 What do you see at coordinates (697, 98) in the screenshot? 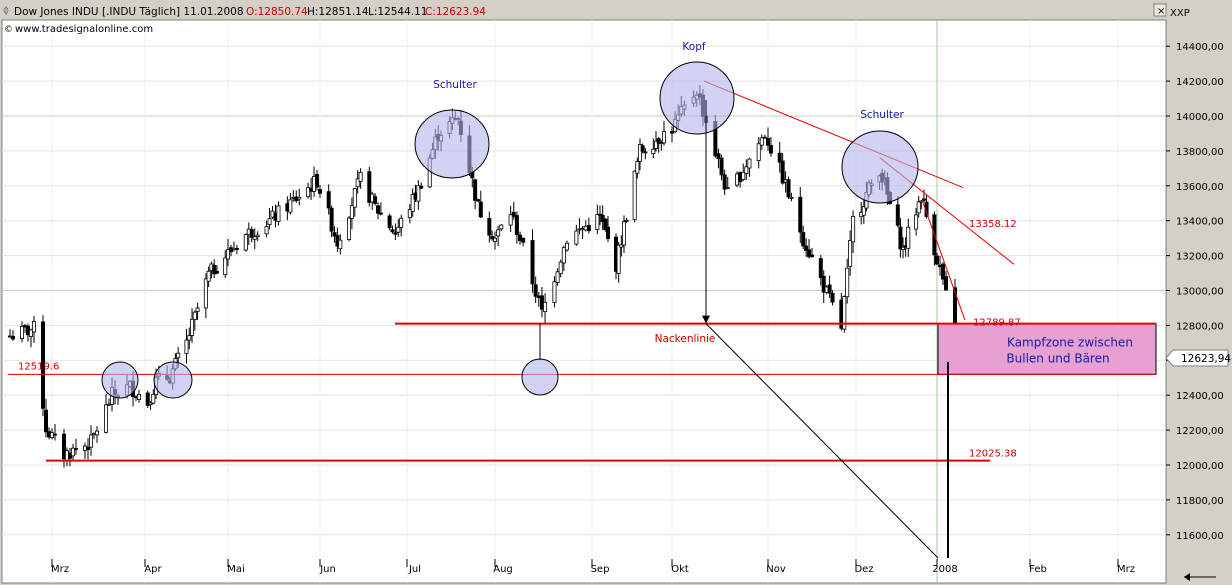
I see `head-circle` at bounding box center [697, 98].